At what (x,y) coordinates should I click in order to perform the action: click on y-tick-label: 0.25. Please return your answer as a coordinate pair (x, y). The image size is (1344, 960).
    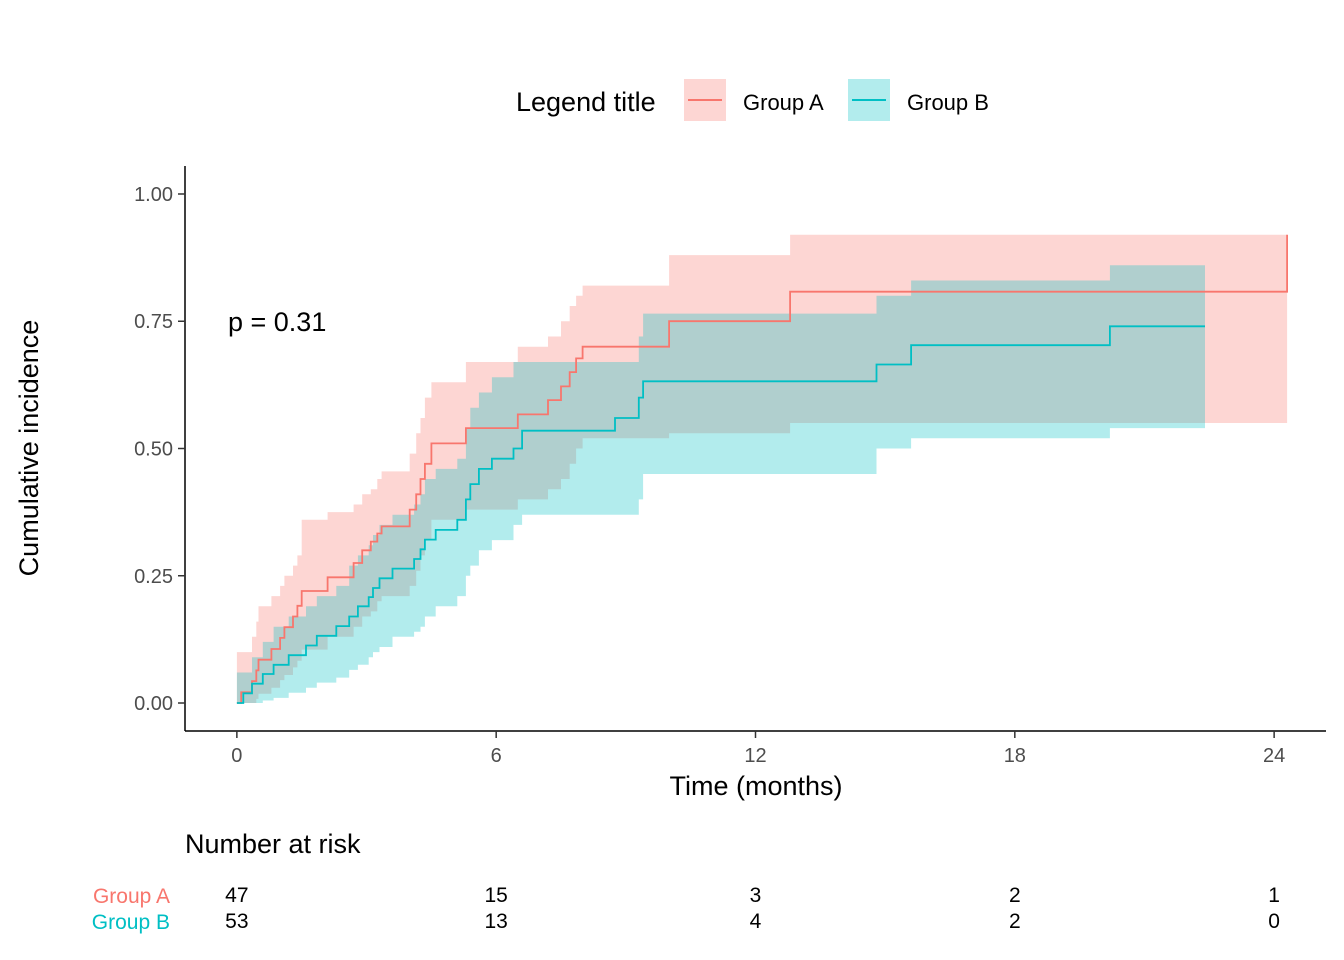
    Looking at the image, I should click on (153, 577).